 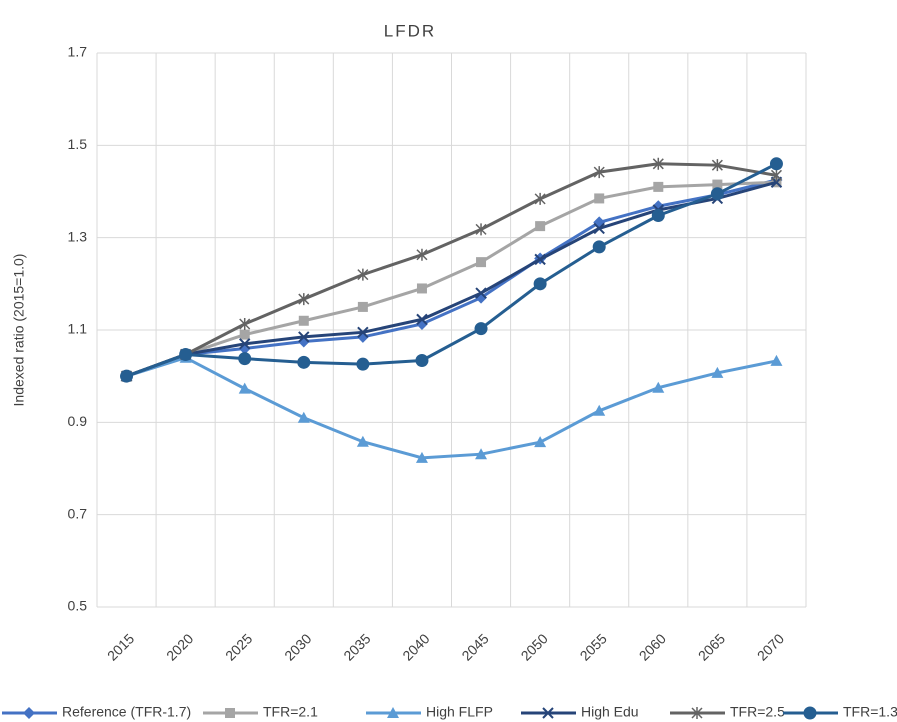 What do you see at coordinates (711, 646) in the screenshot?
I see `x-tick-label: 2065` at bounding box center [711, 646].